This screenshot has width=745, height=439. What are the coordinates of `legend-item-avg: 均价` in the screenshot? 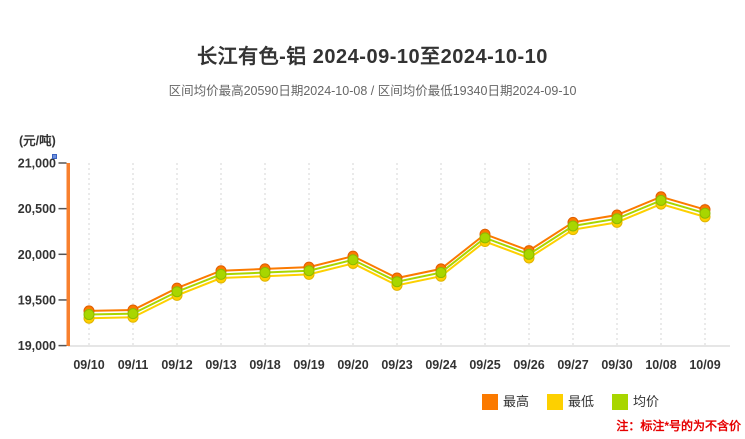 It's located at (635, 402).